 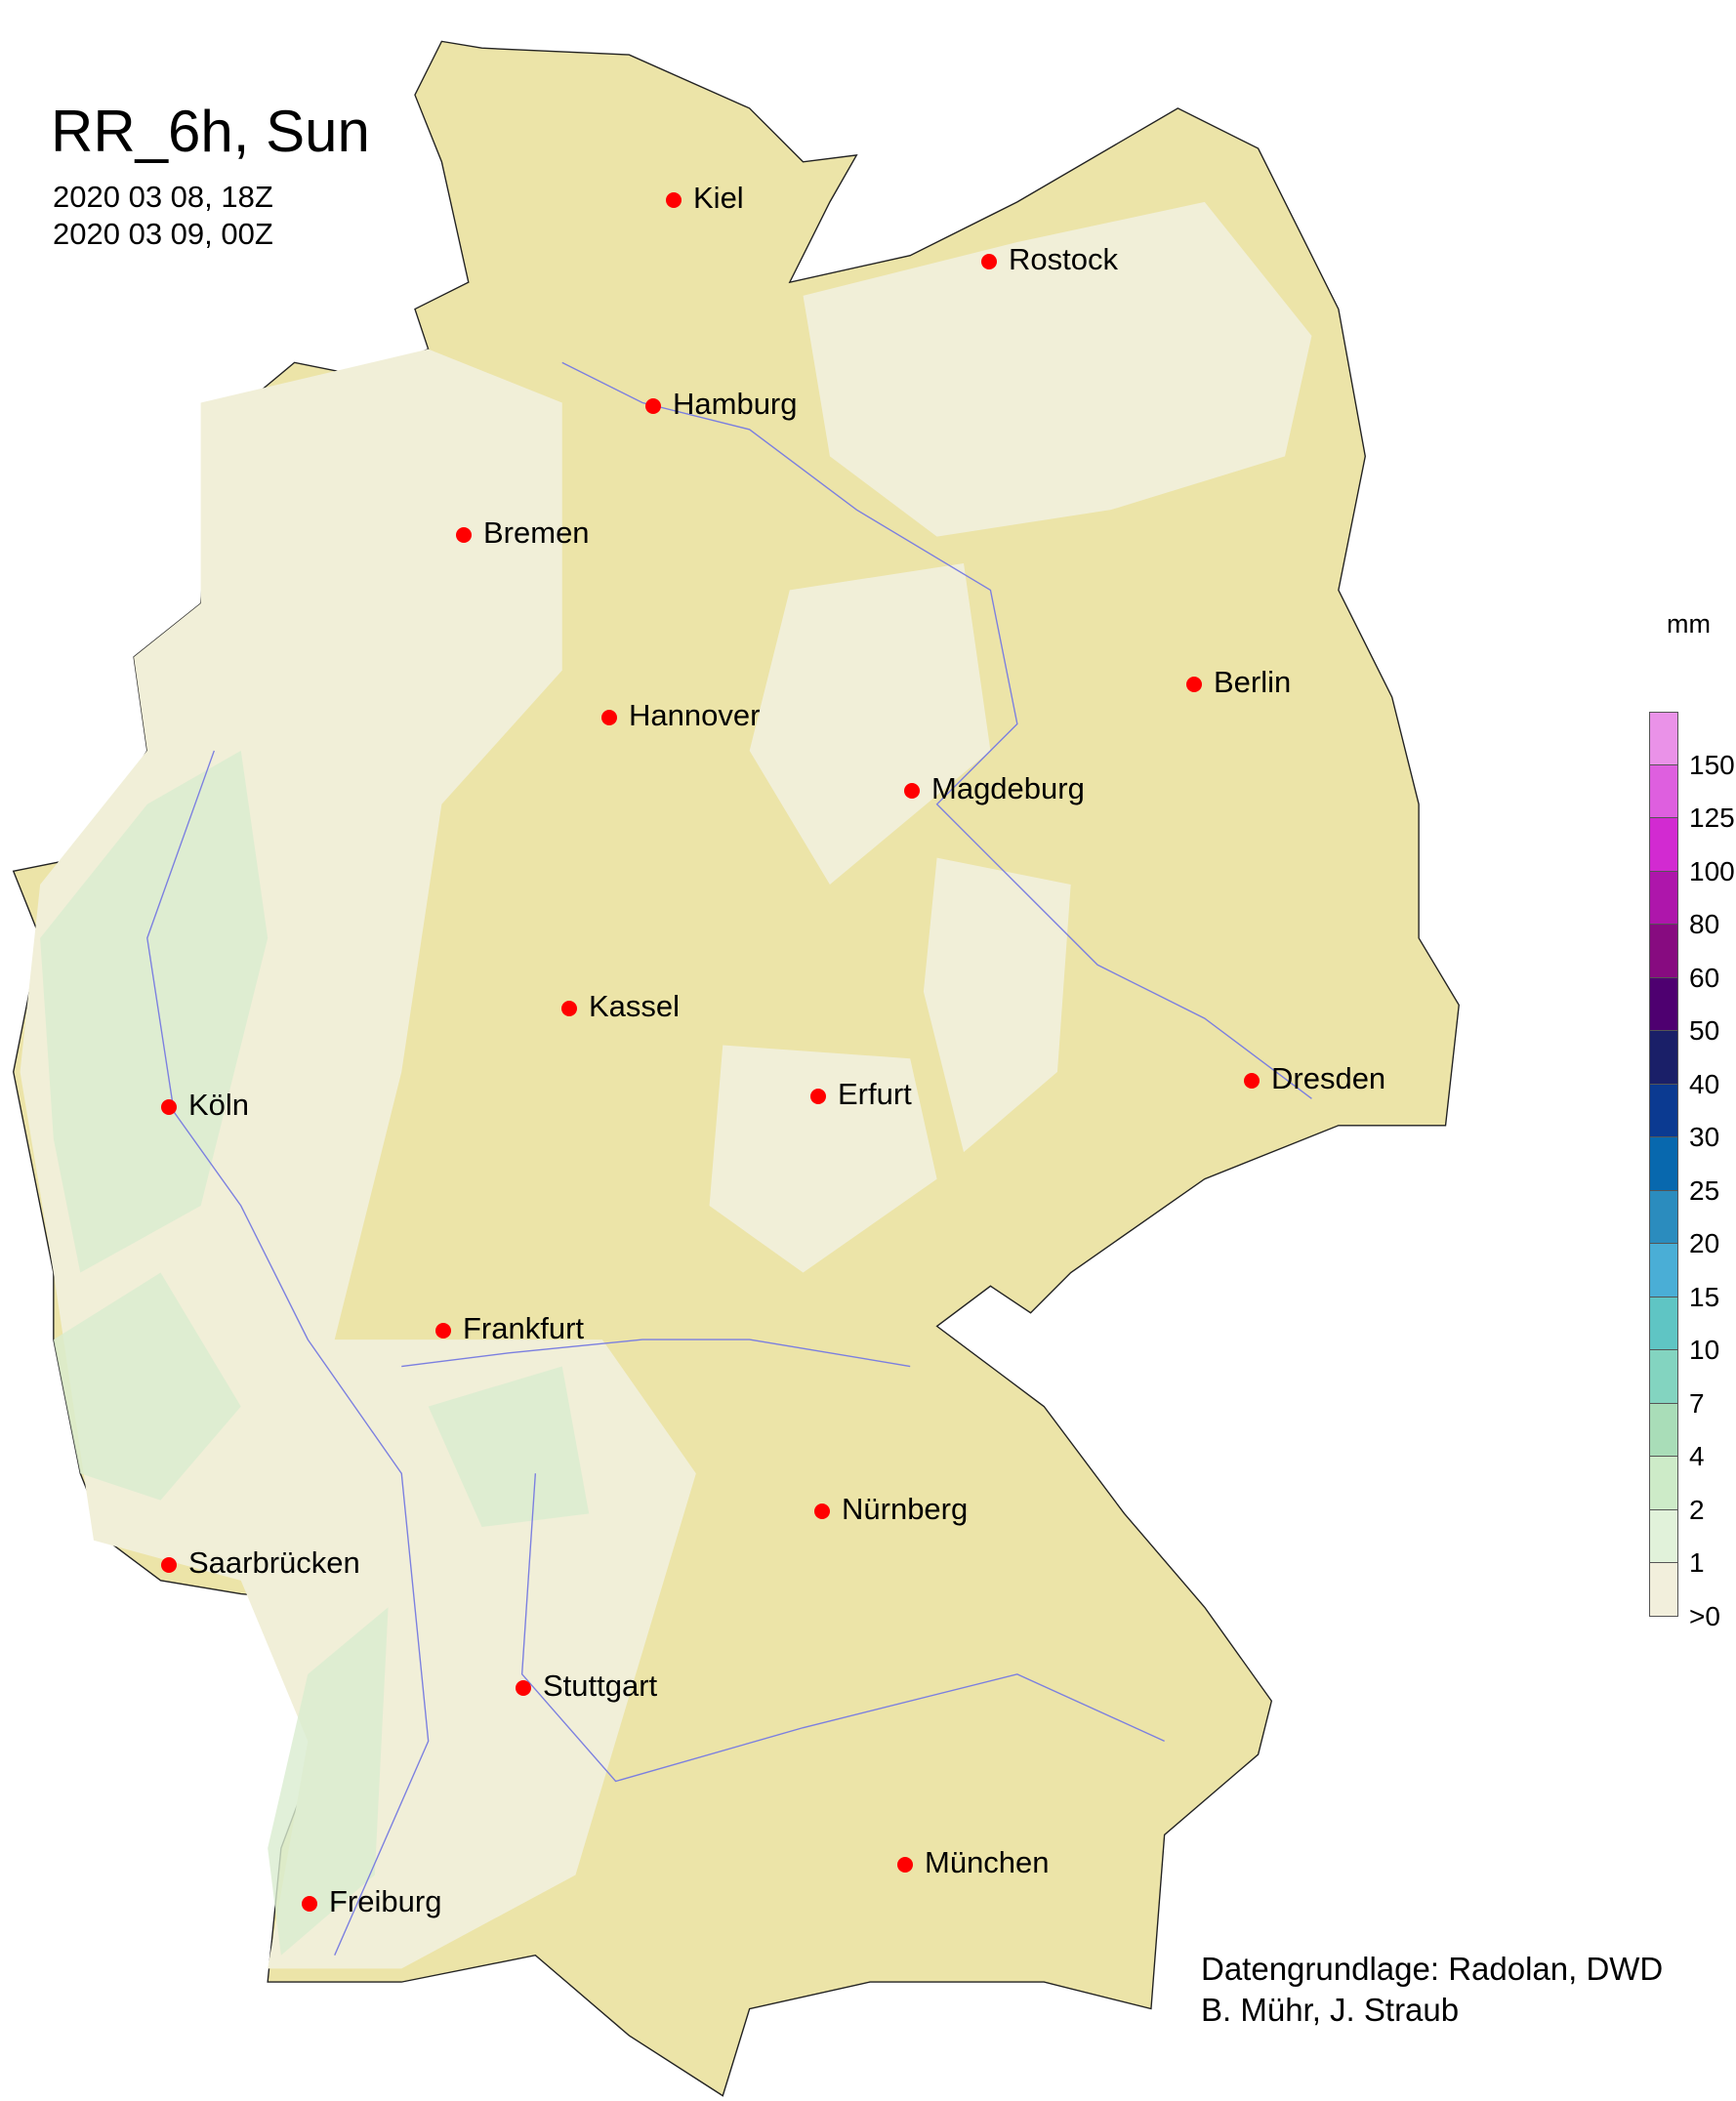 I want to click on city-bremen: Bremen, so click(x=523, y=533).